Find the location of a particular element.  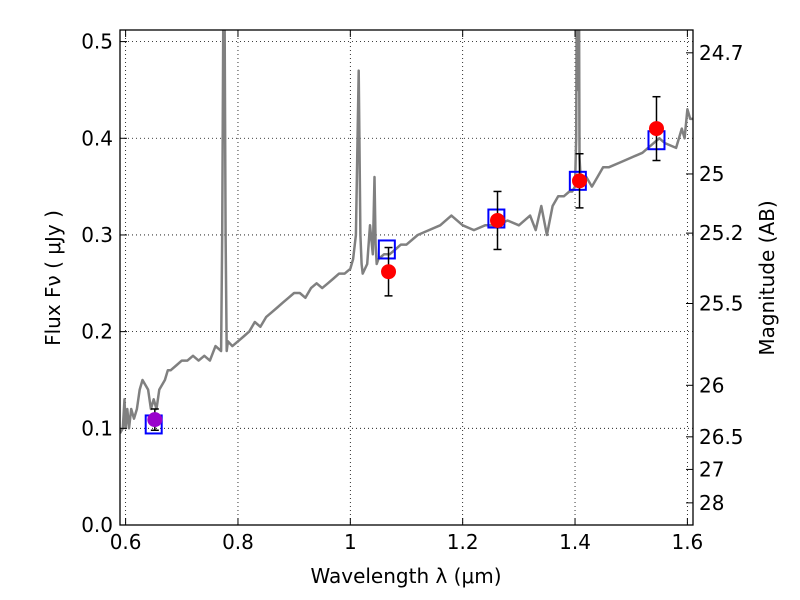

mag-tick-label: 25.5 is located at coordinates (721, 304).